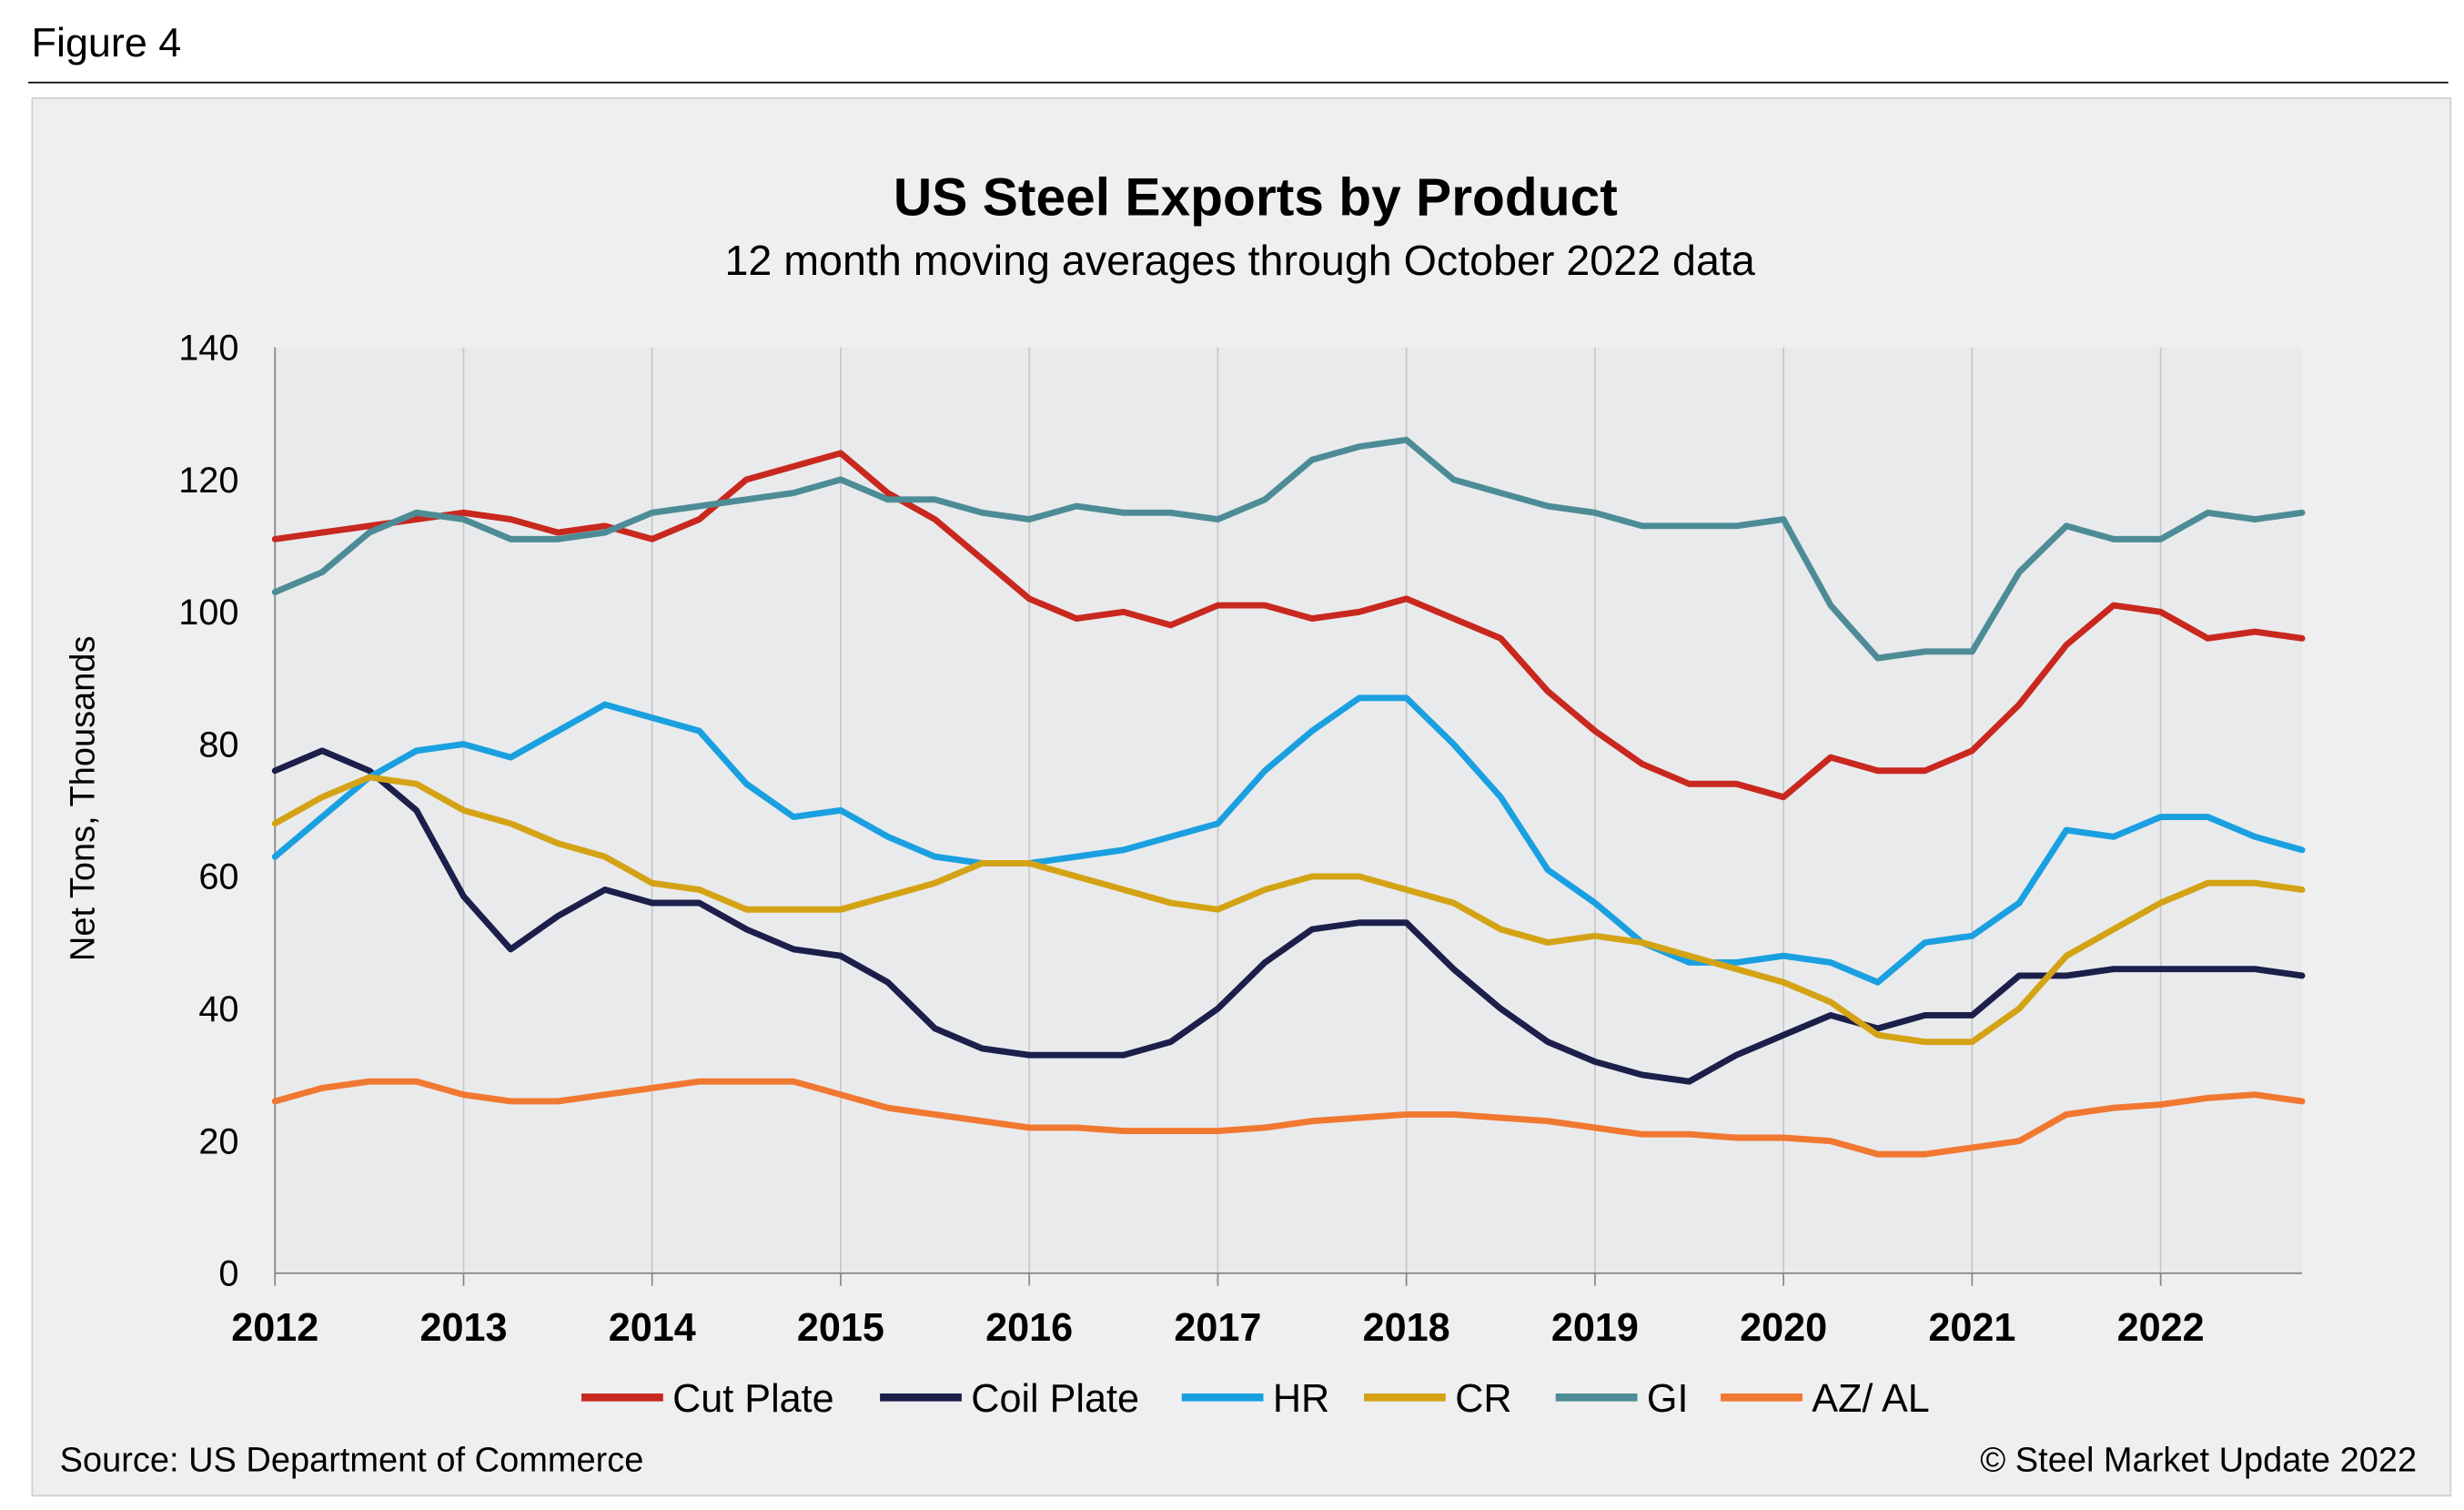 The height and width of the screenshot is (1510, 2464). Describe the element at coordinates (208, 348) in the screenshot. I see `y-tick-label: 140` at that location.